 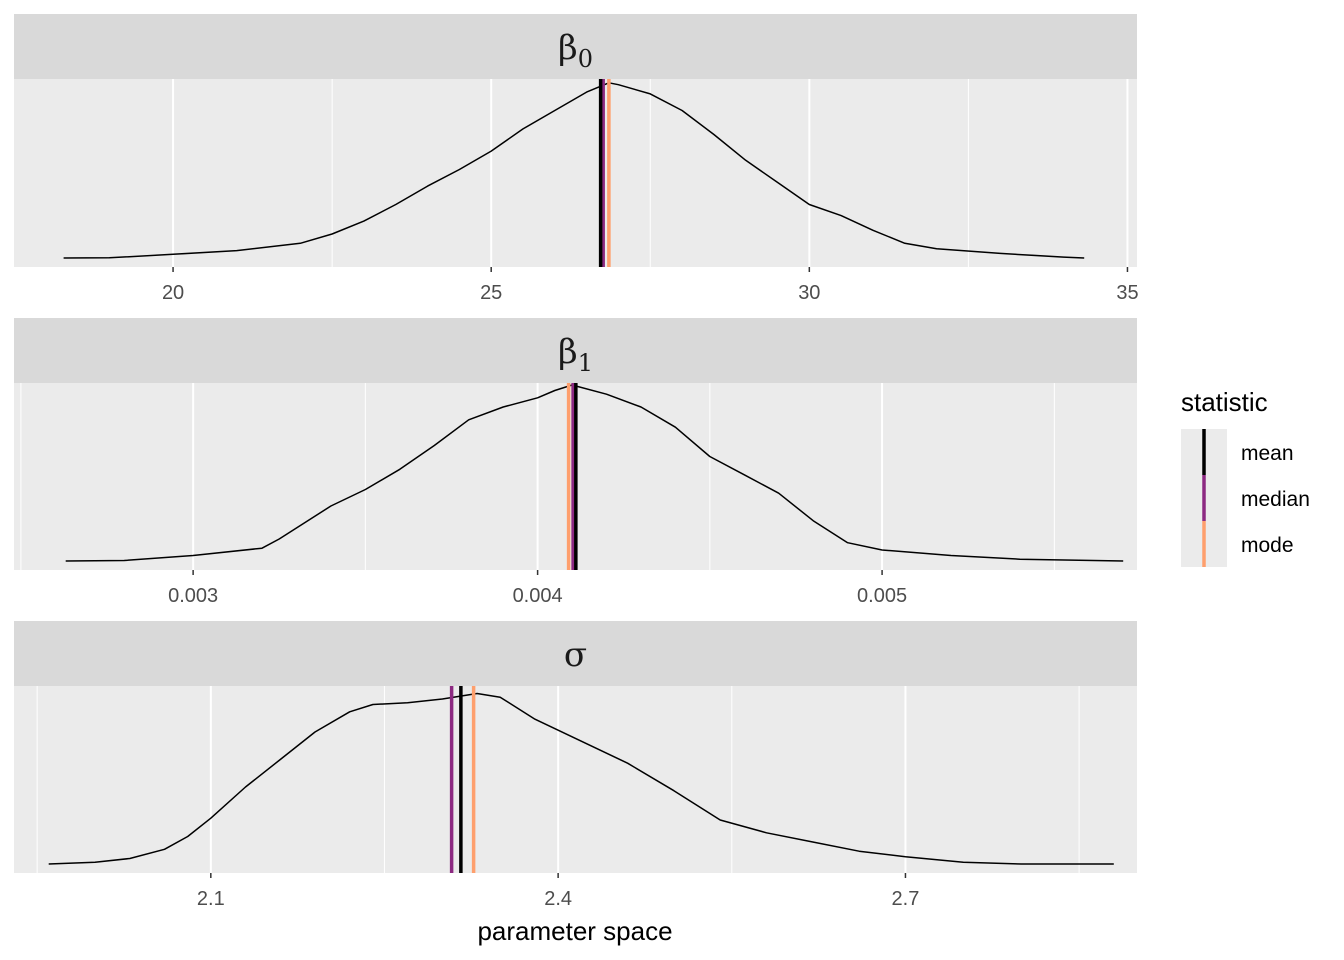 I want to click on x-tick-label: 0.003, so click(x=193, y=596).